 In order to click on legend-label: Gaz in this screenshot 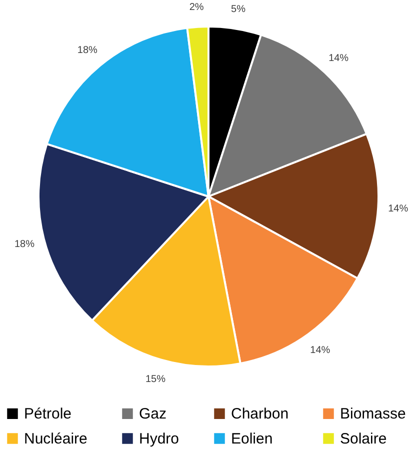, I will do `click(153, 414)`.